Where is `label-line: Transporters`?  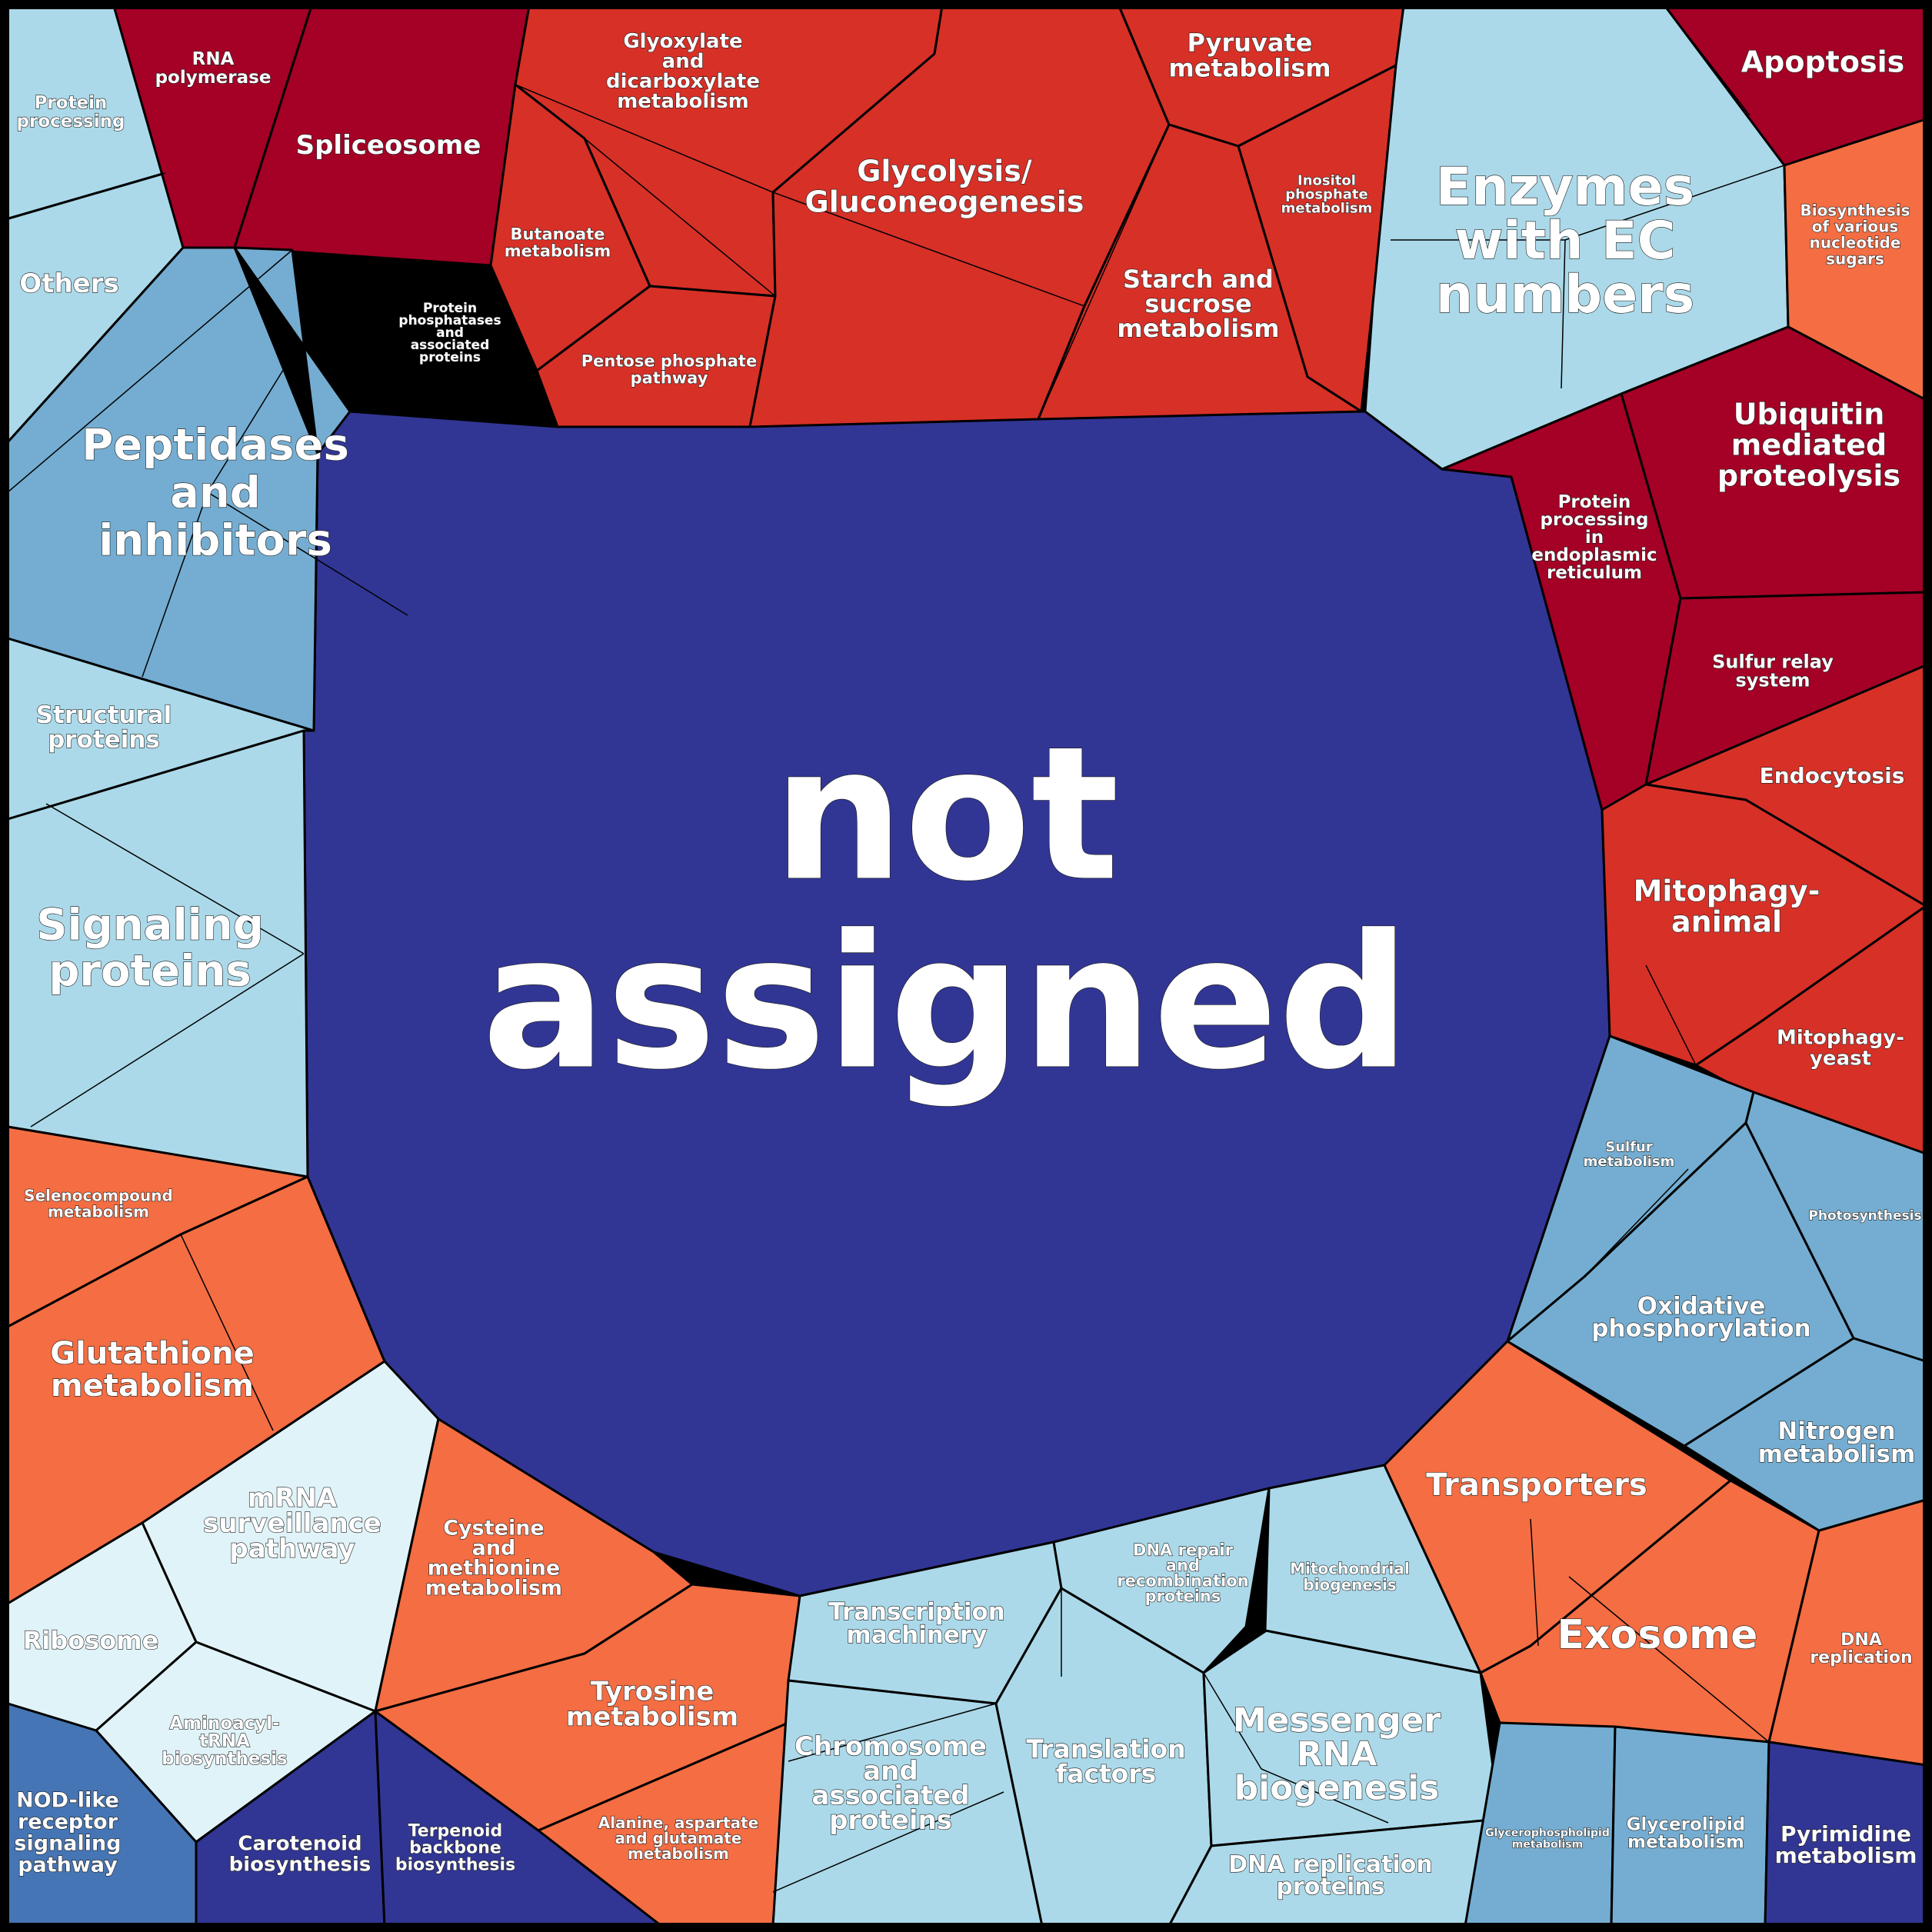 label-line: Transporters is located at coordinates (1536, 1485).